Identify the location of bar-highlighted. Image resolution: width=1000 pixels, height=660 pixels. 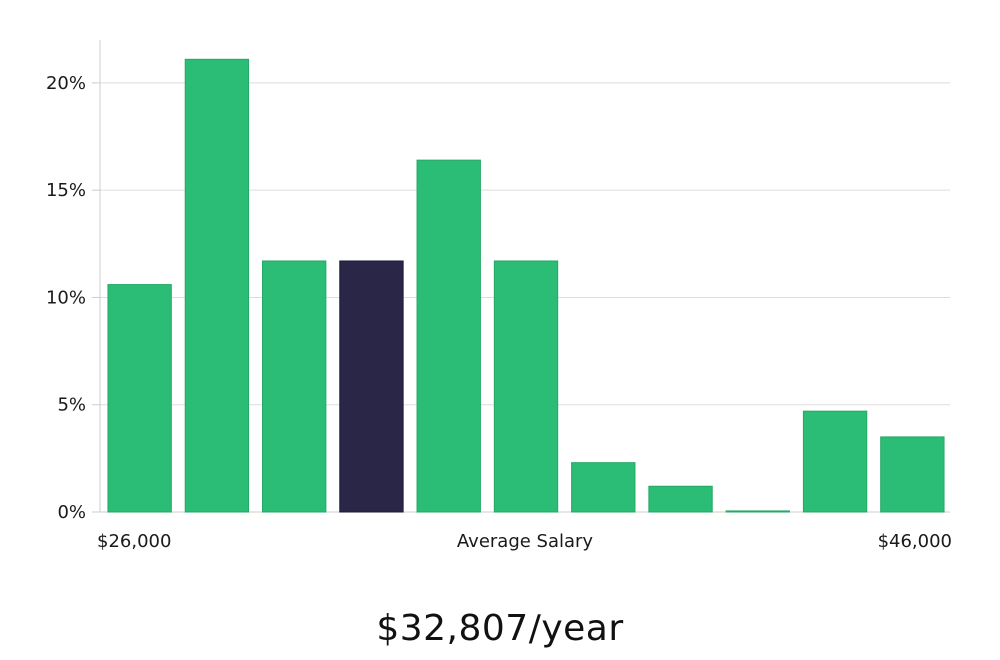
(371, 386).